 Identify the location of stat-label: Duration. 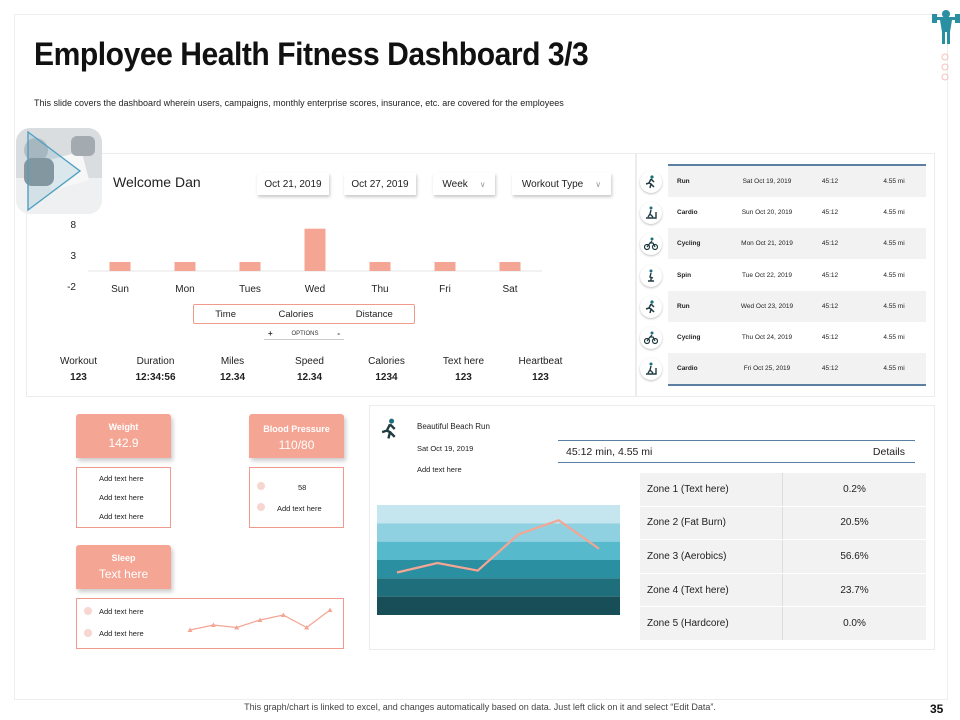
(155, 361).